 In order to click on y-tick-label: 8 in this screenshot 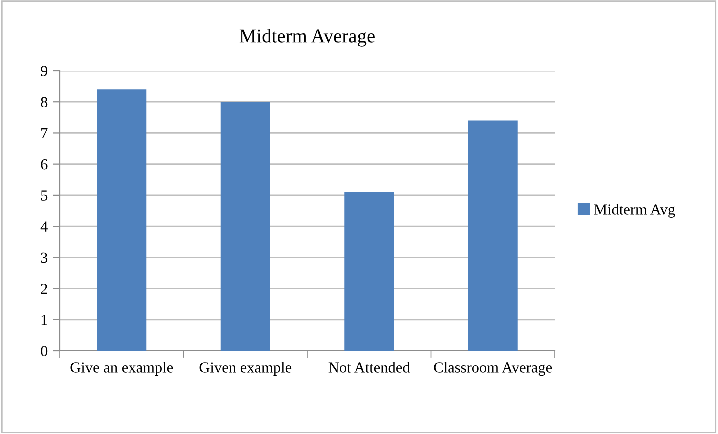, I will do `click(44, 102)`.